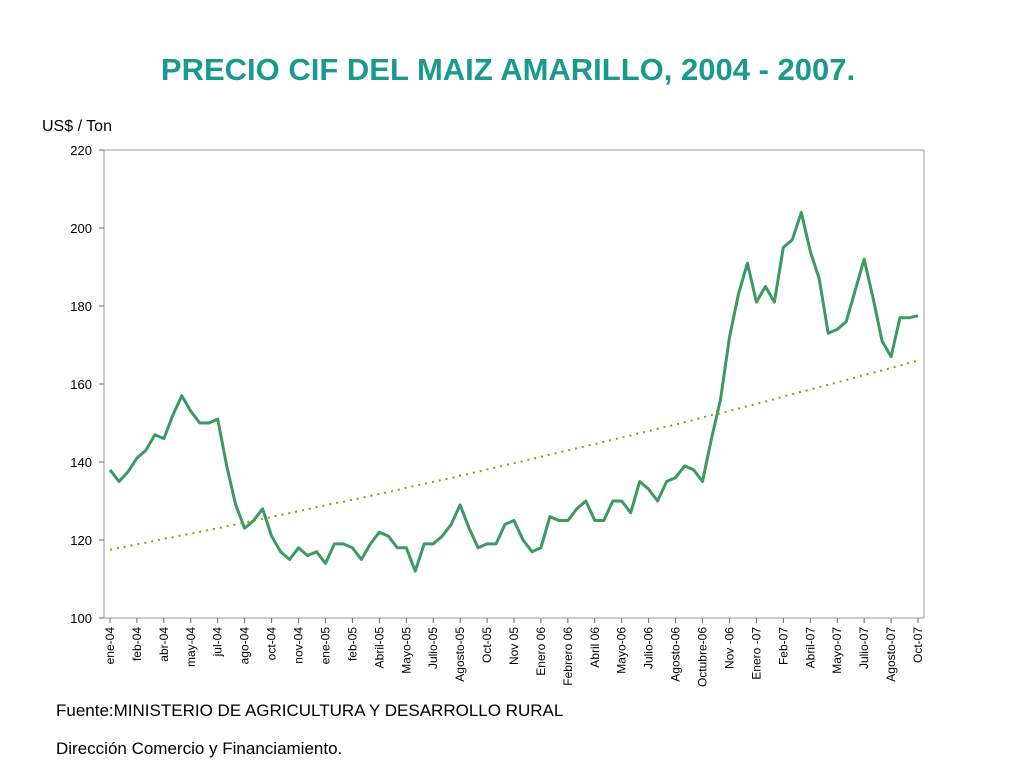 The width and height of the screenshot is (1024, 773). Describe the element at coordinates (164, 644) in the screenshot. I see `x-tick-label: abr-04` at that location.